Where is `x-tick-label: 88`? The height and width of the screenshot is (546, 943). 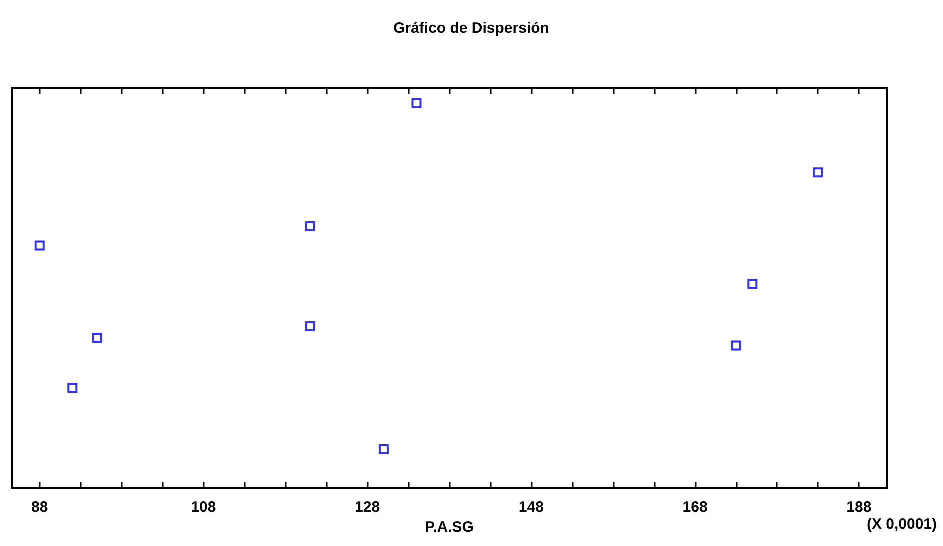
x-tick-label: 88 is located at coordinates (40, 507).